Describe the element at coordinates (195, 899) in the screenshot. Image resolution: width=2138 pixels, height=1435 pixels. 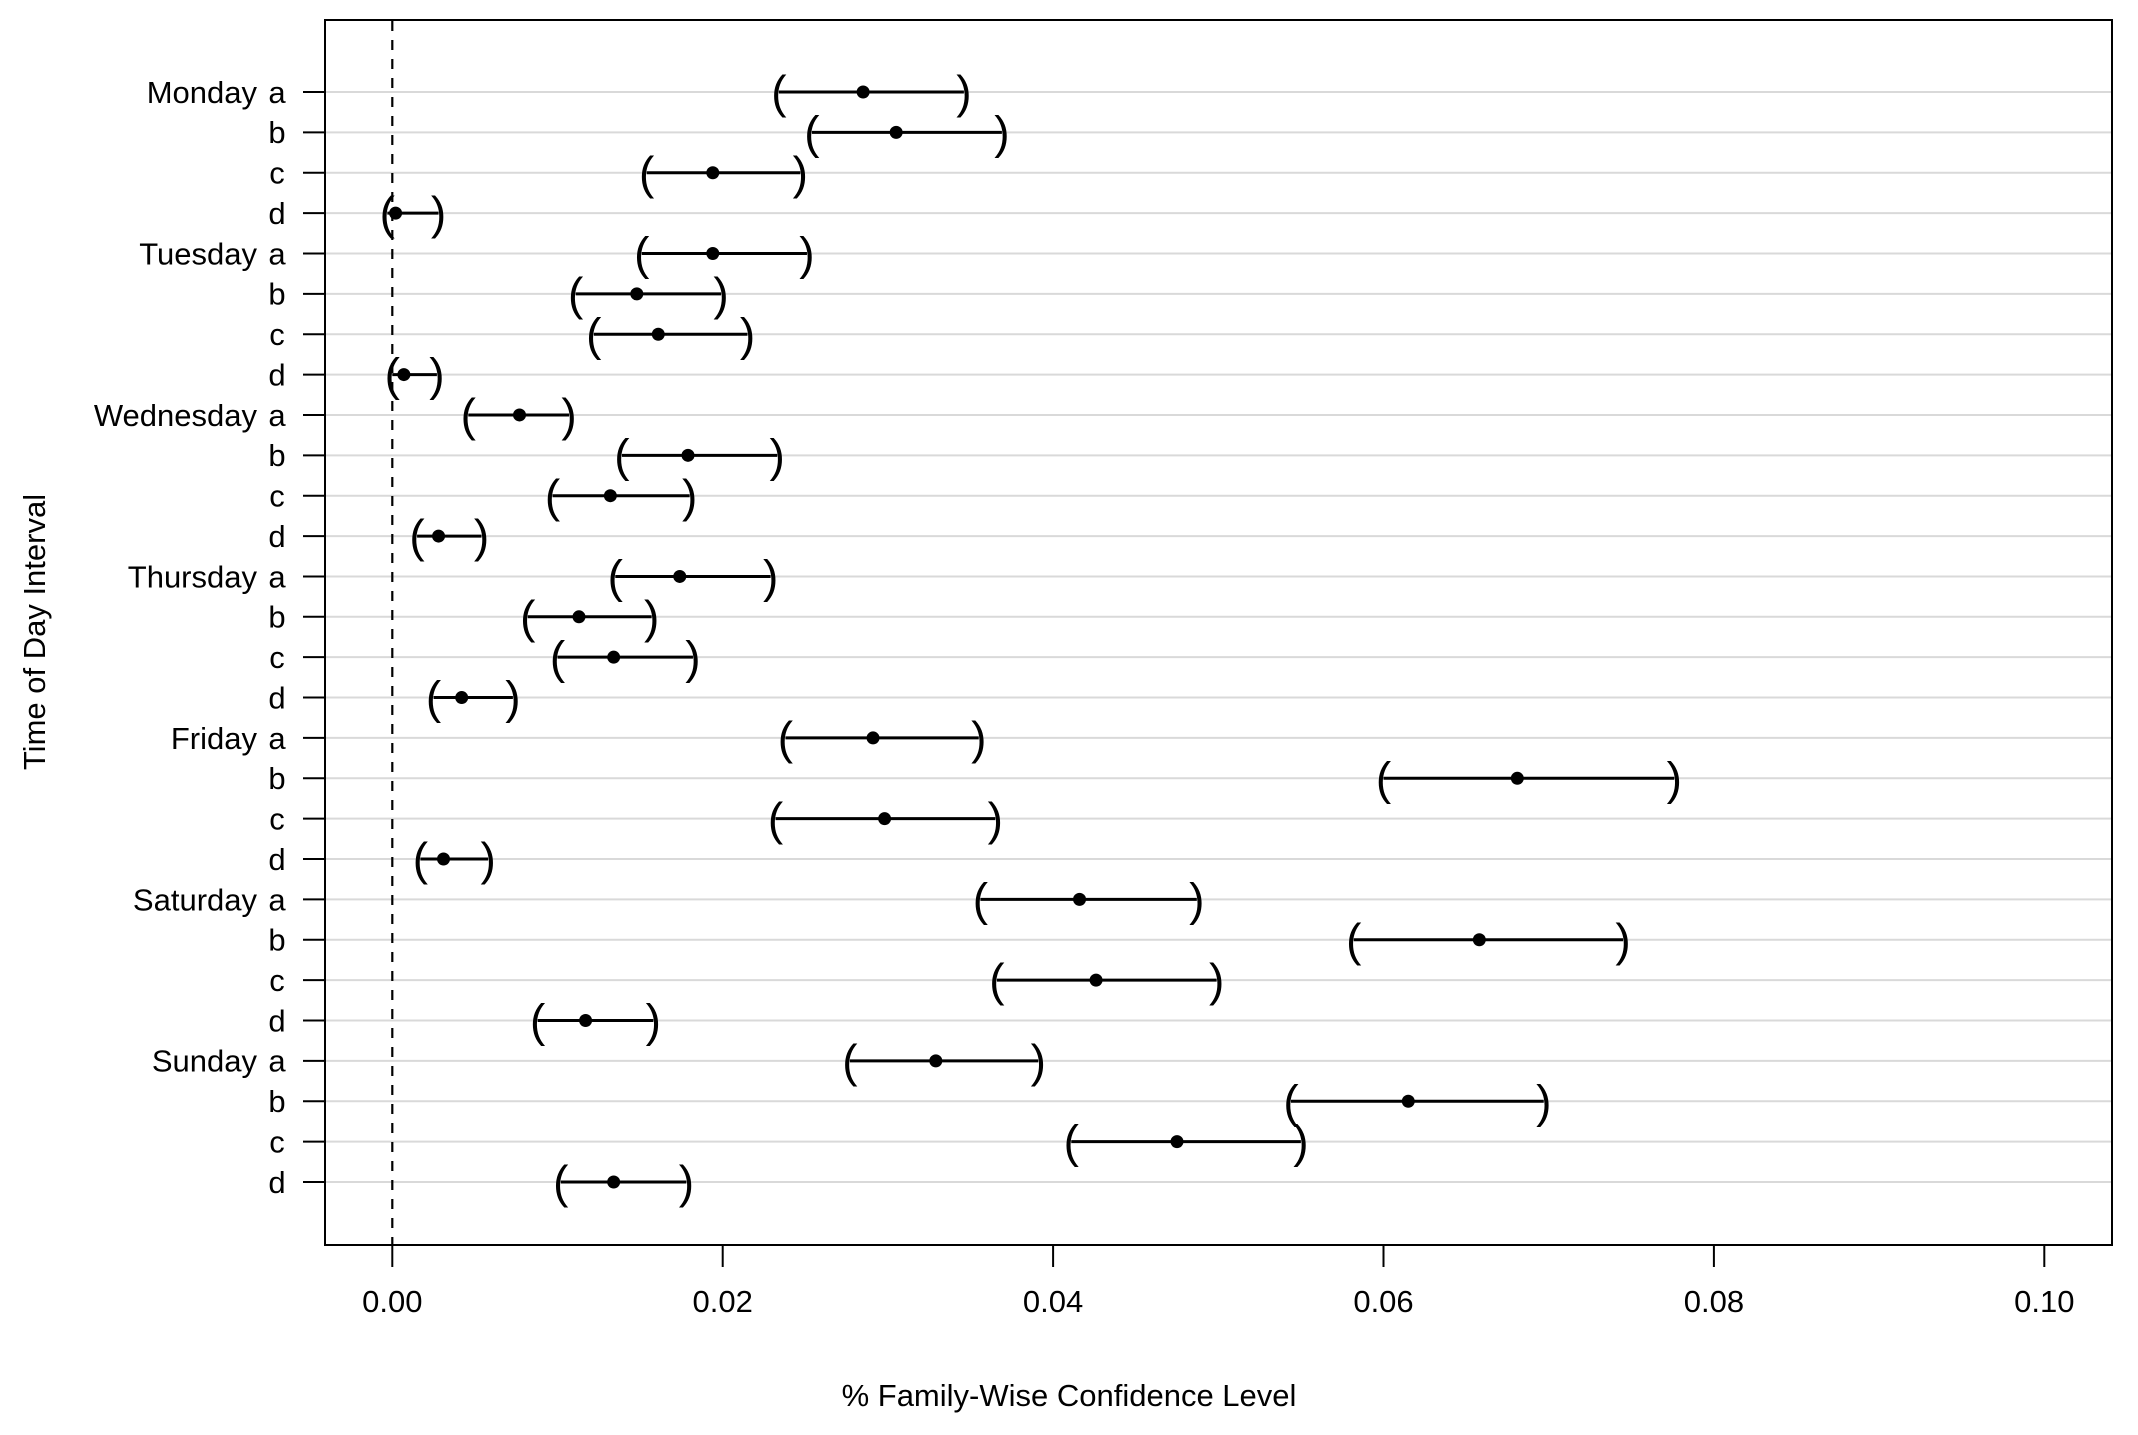
I see `day-label: Saturday` at that location.